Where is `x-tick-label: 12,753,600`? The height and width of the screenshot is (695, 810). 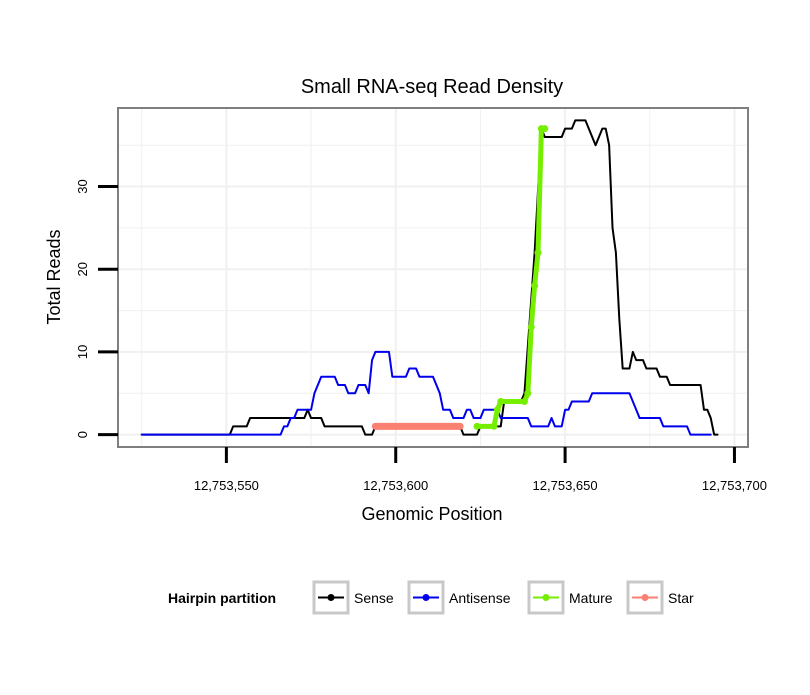
x-tick-label: 12,753,600 is located at coordinates (395, 485).